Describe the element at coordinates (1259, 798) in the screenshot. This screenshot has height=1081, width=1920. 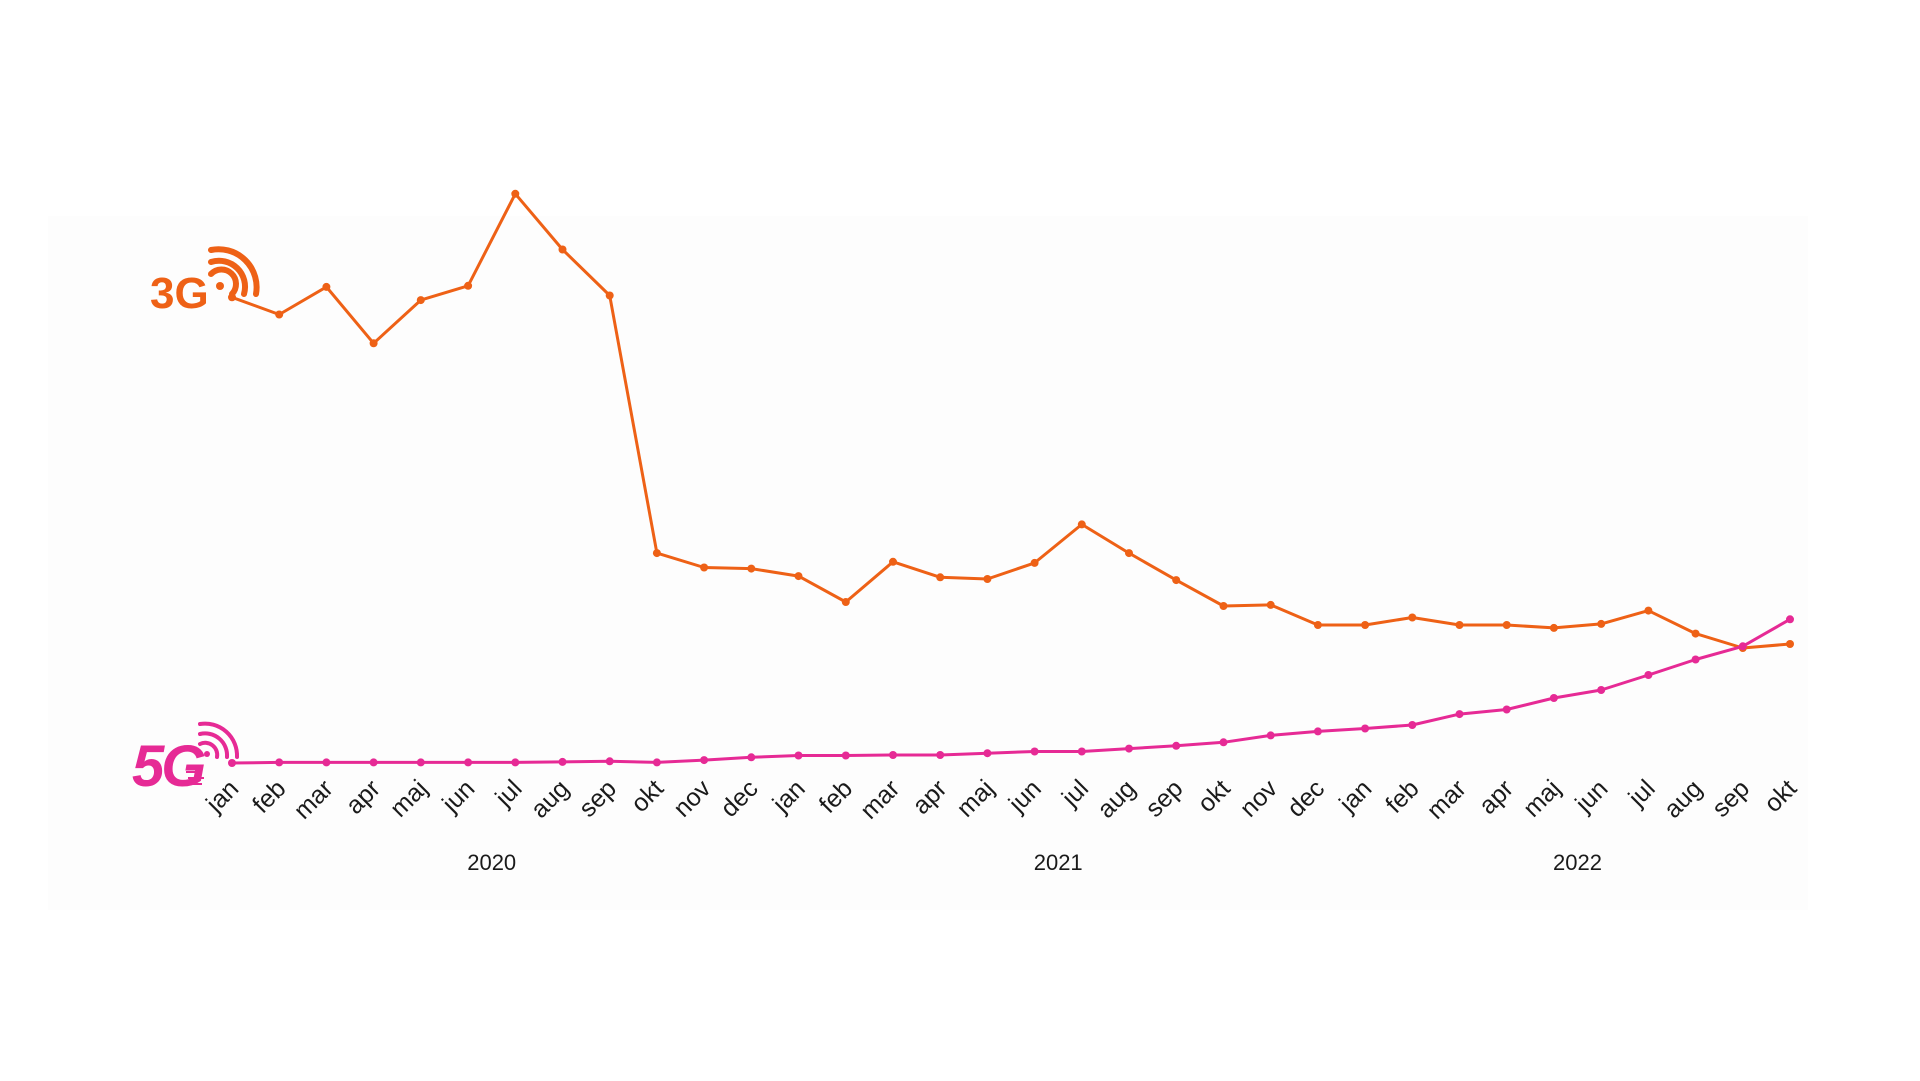
I see `x-tick-label: nov` at that location.